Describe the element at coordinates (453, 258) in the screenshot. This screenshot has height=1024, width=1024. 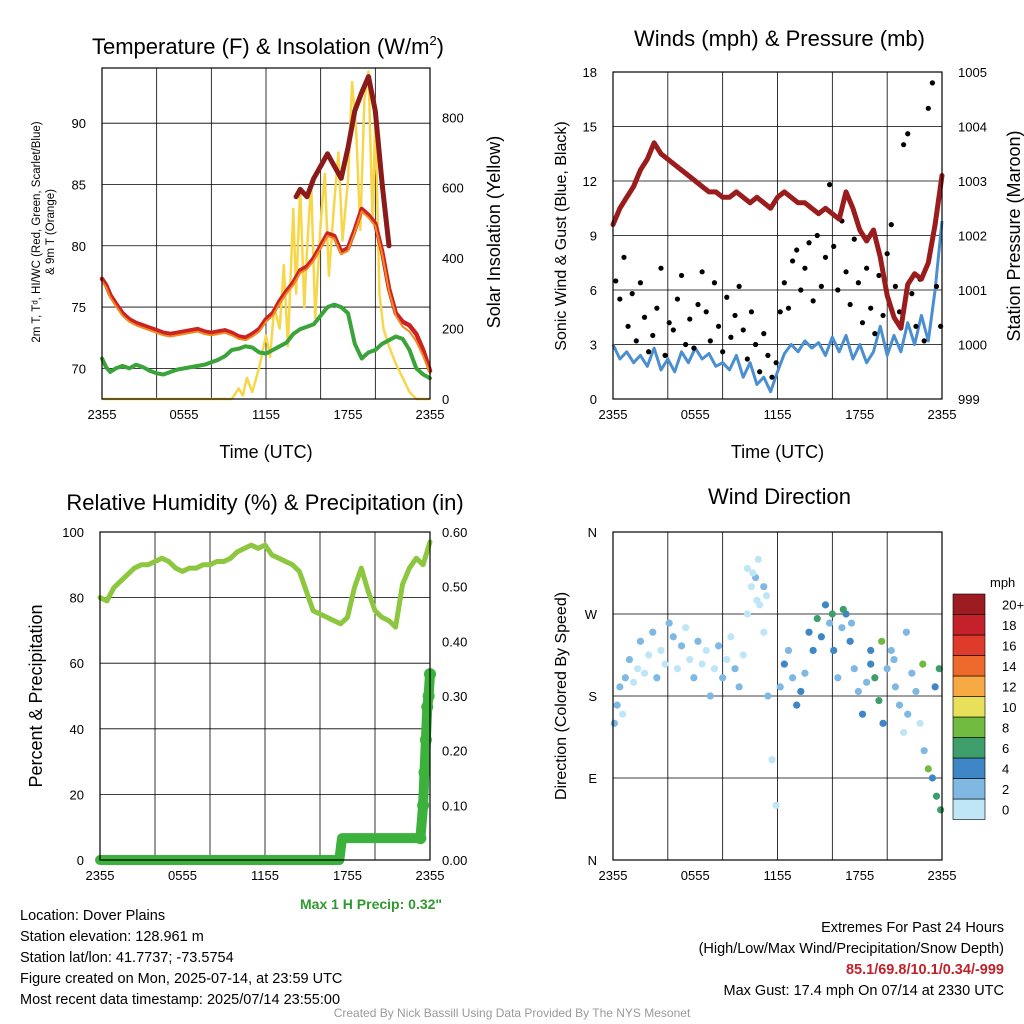
I see `y2-tick-label: 400` at that location.